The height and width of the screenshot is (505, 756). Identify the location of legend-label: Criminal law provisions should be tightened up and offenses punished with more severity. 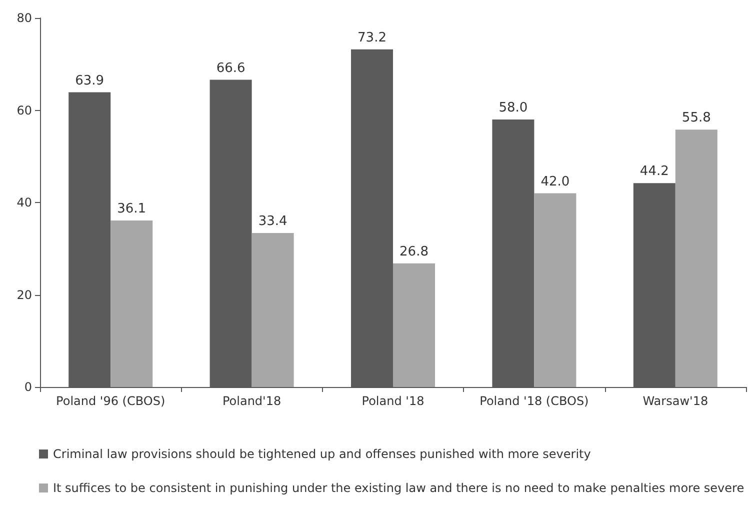
(322, 454).